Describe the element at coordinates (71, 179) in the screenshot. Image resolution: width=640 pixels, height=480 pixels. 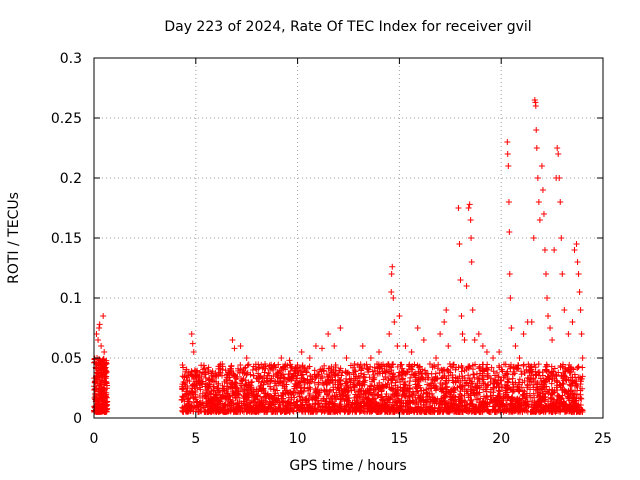
I see `y-tick-label: 0.2` at that location.